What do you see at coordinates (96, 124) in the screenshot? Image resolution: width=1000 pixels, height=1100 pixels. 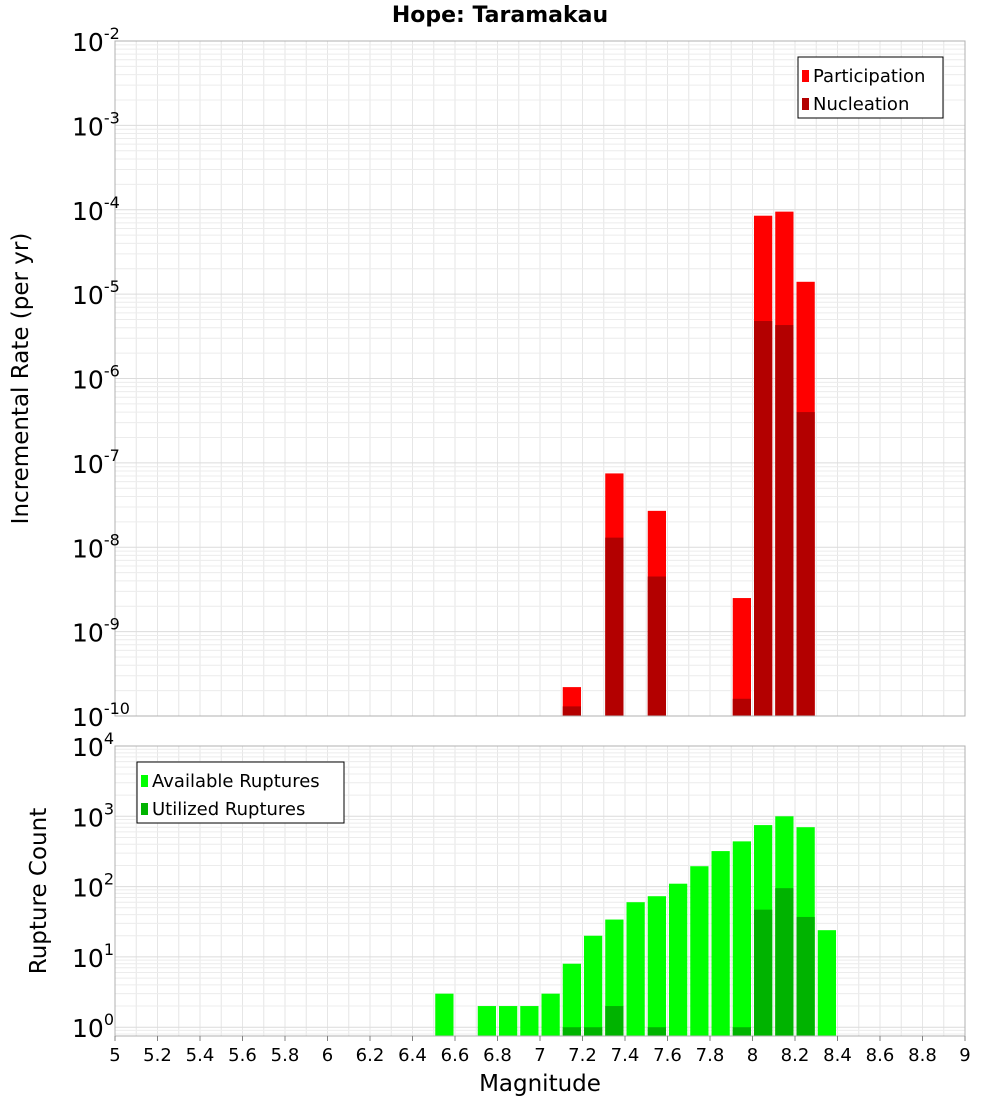 I see `y-tick-label: 10⁻³` at bounding box center [96, 124].